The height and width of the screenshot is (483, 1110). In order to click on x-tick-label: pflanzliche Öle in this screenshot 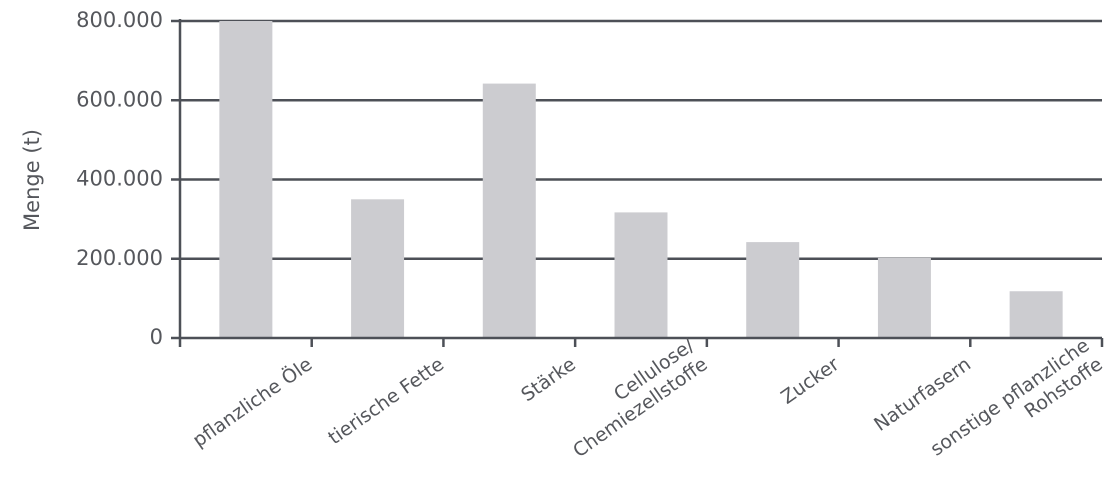, I will do `click(252, 401)`.